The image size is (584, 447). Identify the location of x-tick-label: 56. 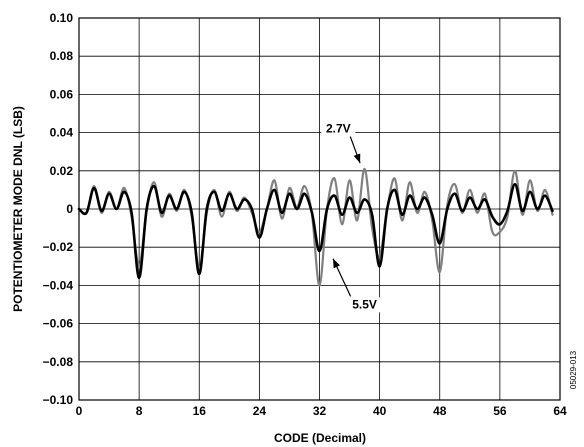
(500, 411).